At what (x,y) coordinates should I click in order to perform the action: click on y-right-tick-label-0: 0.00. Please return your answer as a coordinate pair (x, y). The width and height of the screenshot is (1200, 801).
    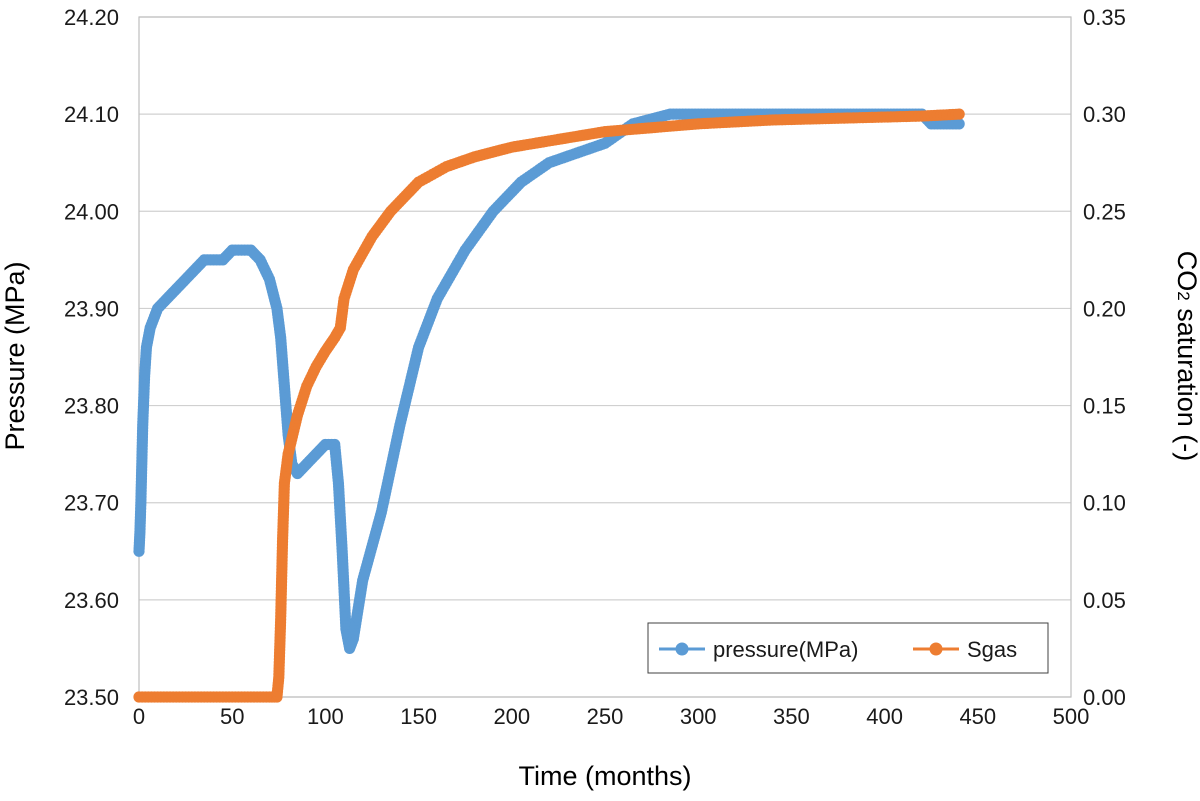
    Looking at the image, I should click on (1104, 697).